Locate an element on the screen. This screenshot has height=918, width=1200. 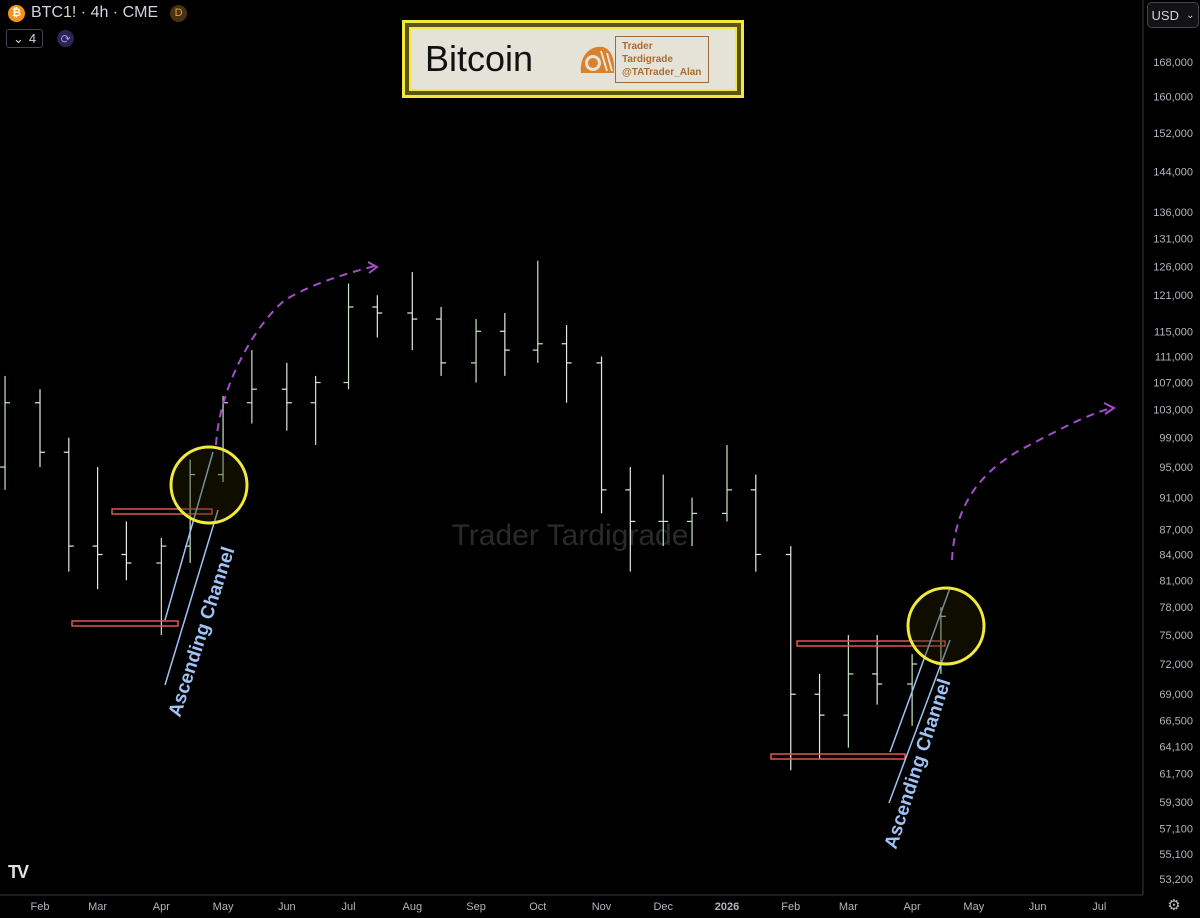
price-tick-label: 66,500 is located at coordinates (1176, 721).